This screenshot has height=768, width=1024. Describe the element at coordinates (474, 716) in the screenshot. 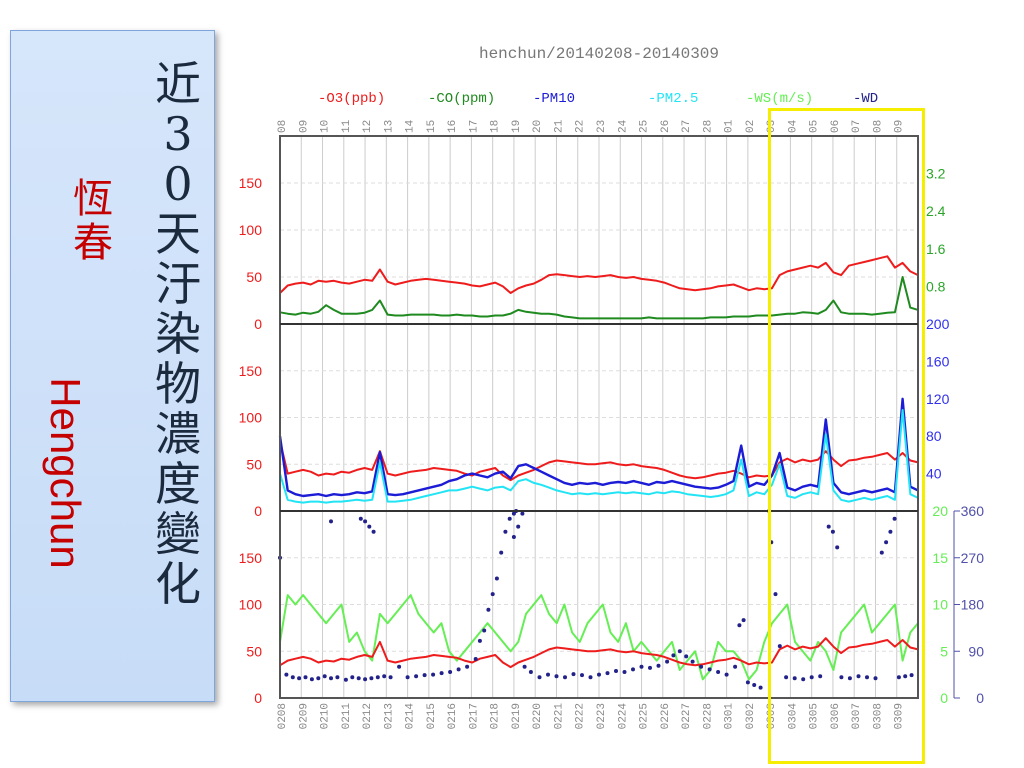

I see `x-tick-bottom: 0217` at that location.